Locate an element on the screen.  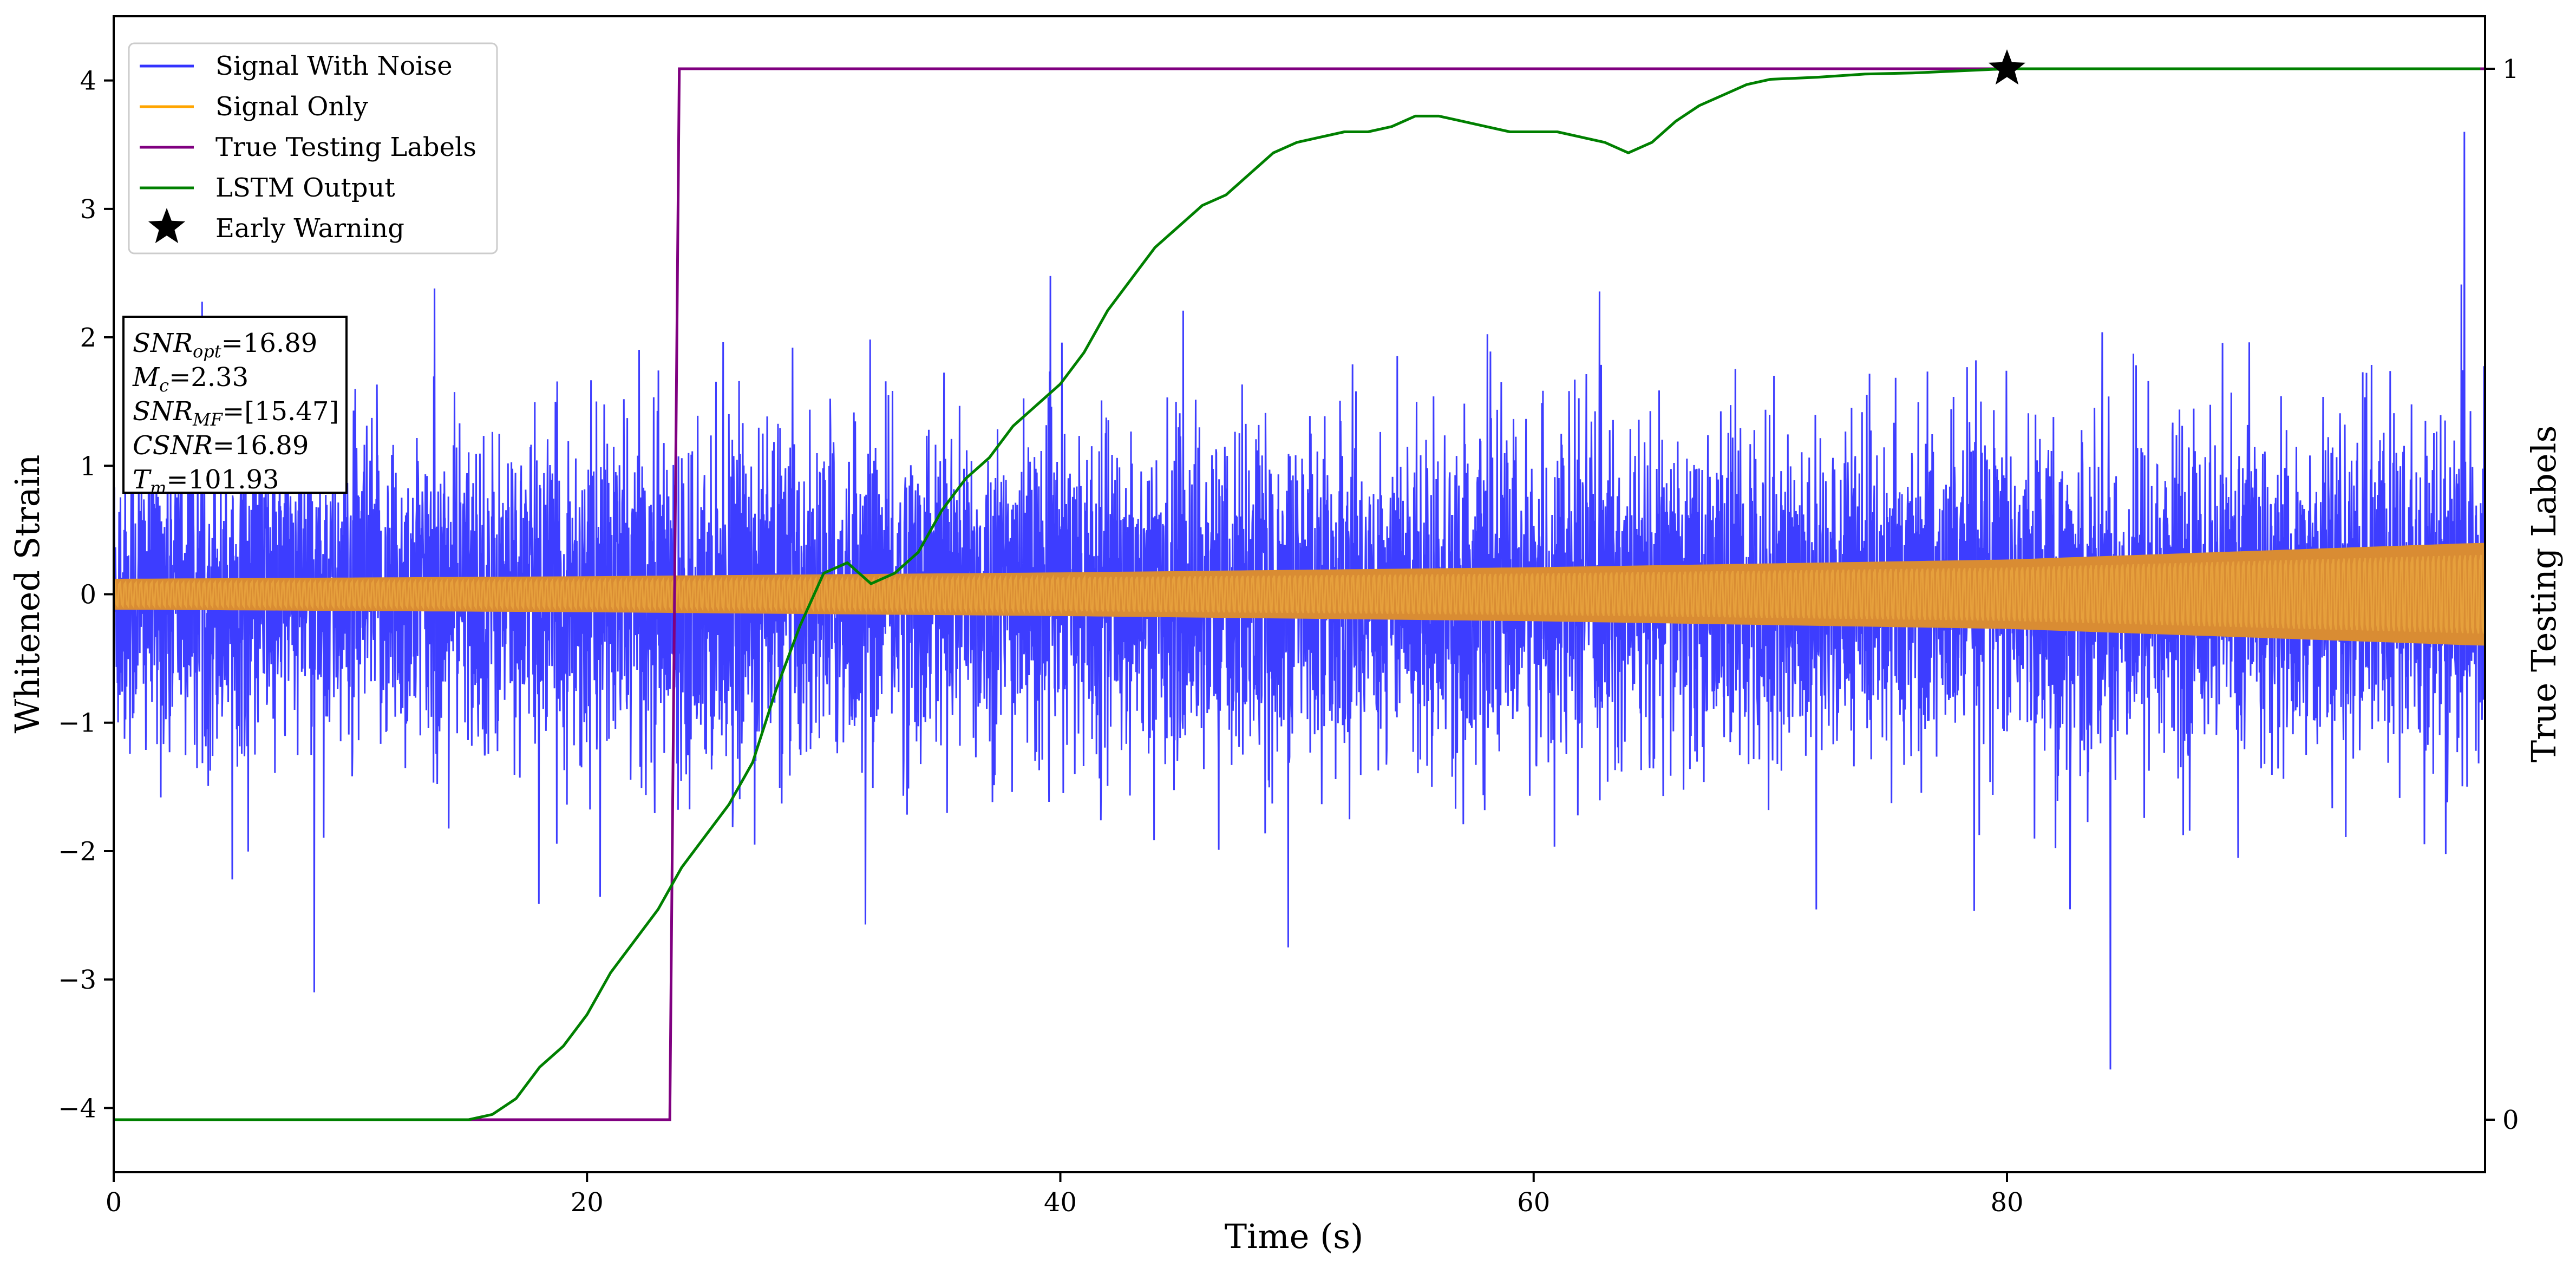
legend-box is located at coordinates (313, 148).